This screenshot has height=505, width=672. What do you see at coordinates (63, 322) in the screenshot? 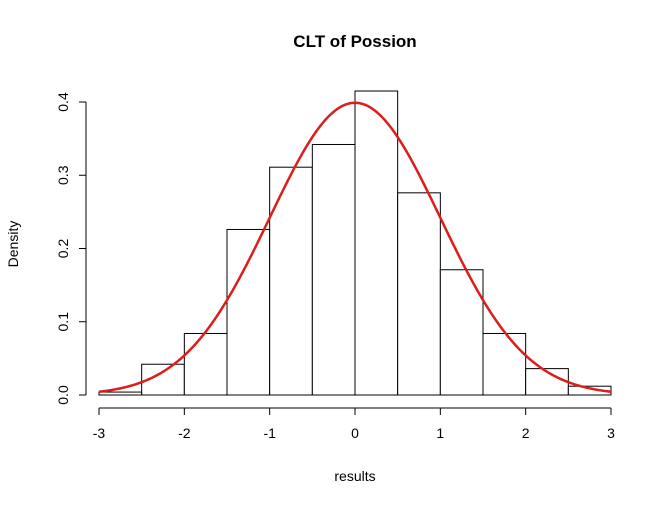
I see `y-tick-label-1: 0.1` at bounding box center [63, 322].